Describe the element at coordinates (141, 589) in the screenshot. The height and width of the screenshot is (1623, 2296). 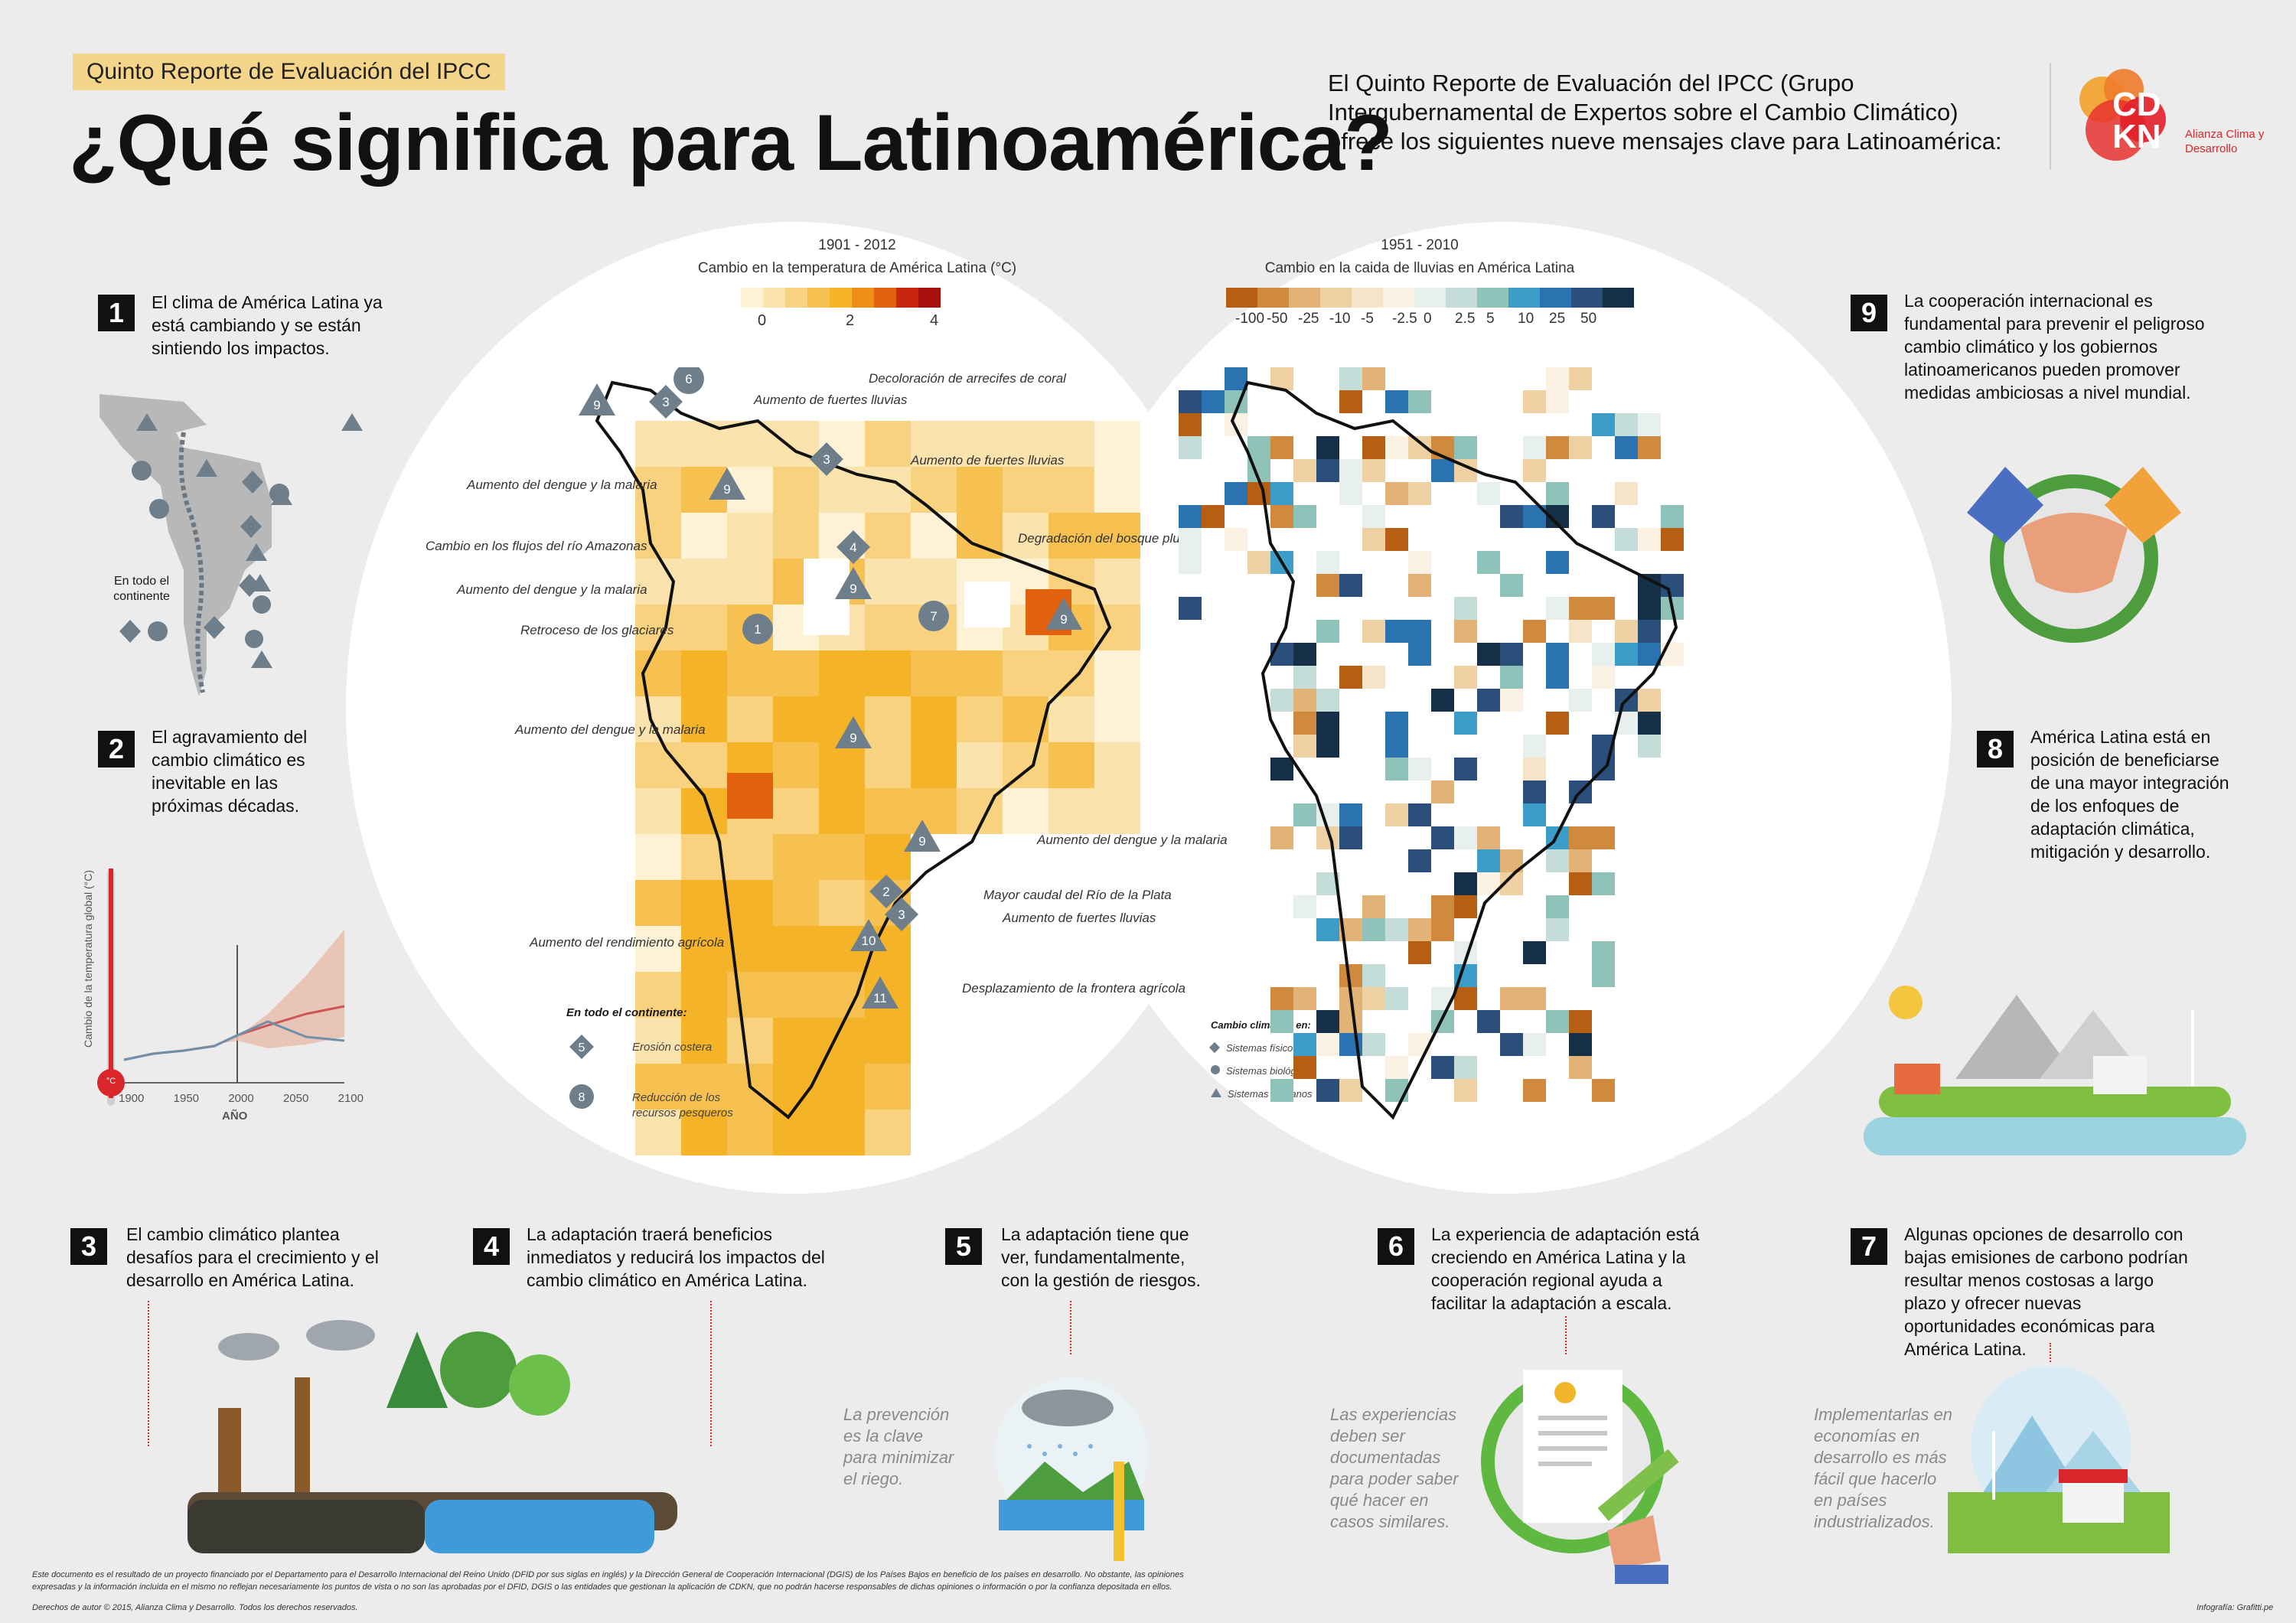
I see `minimap-continent-label: En todo el continente` at that location.